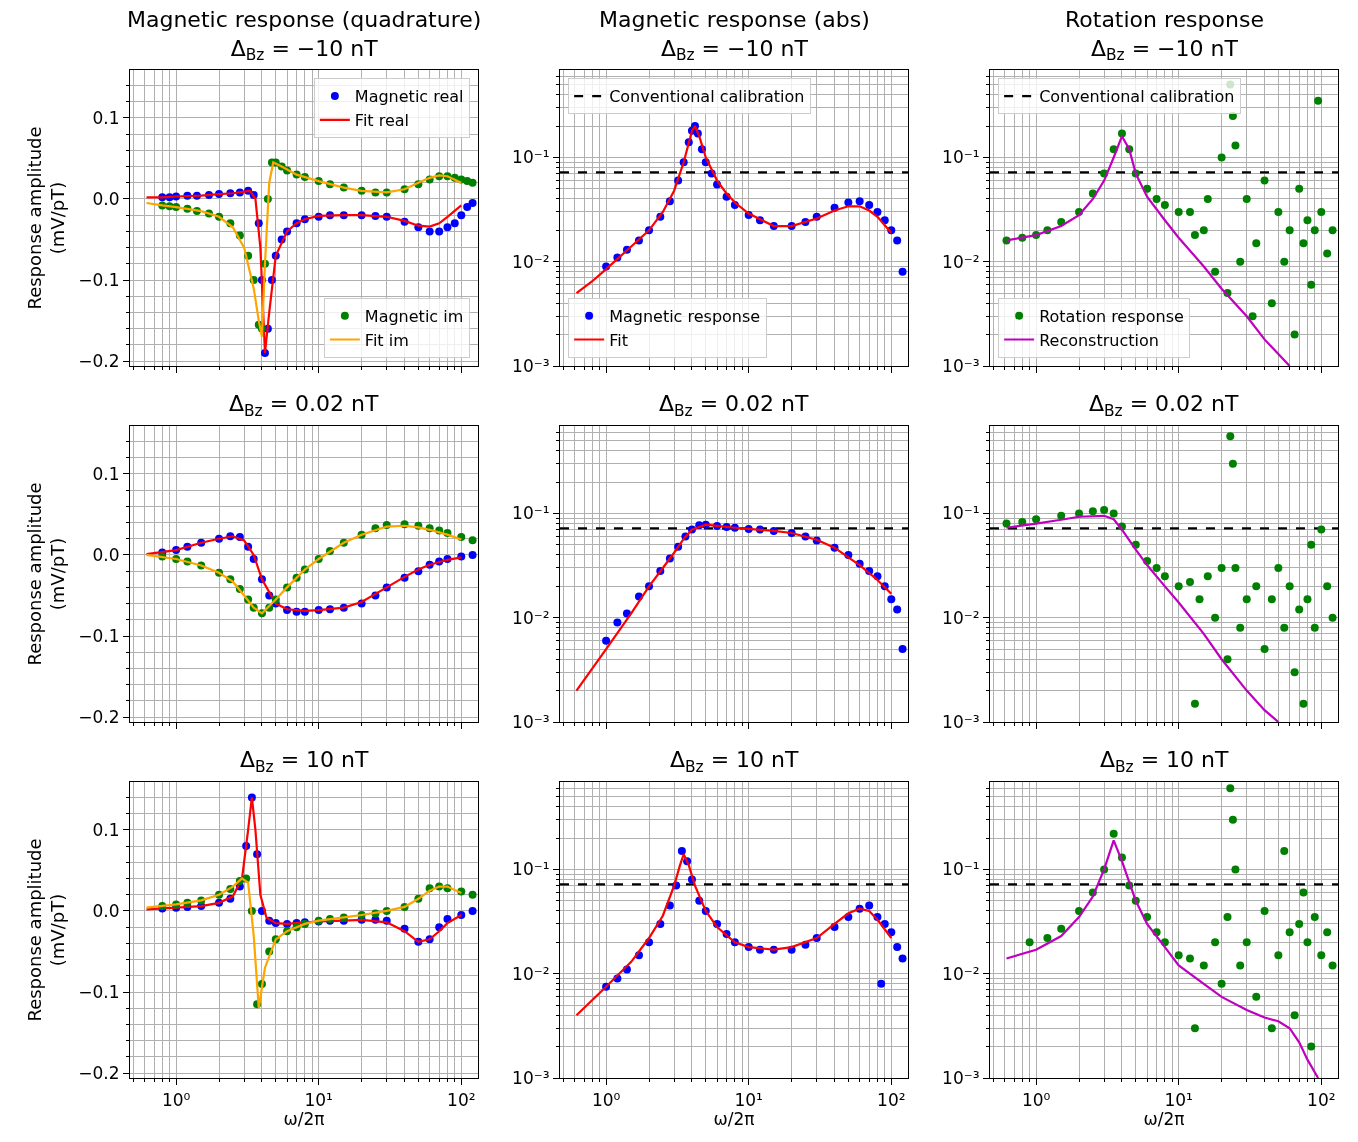 Image resolution: width=1358 pixels, height=1142 pixels. Describe the element at coordinates (1164, 19) in the screenshot. I see `chart-title: Rotation response` at that location.